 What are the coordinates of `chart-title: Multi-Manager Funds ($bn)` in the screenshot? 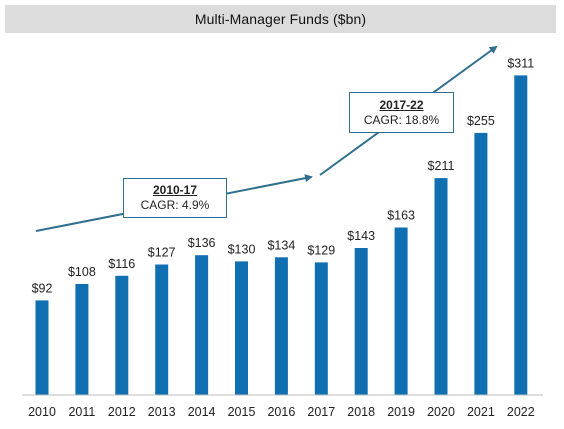 It's located at (280, 19).